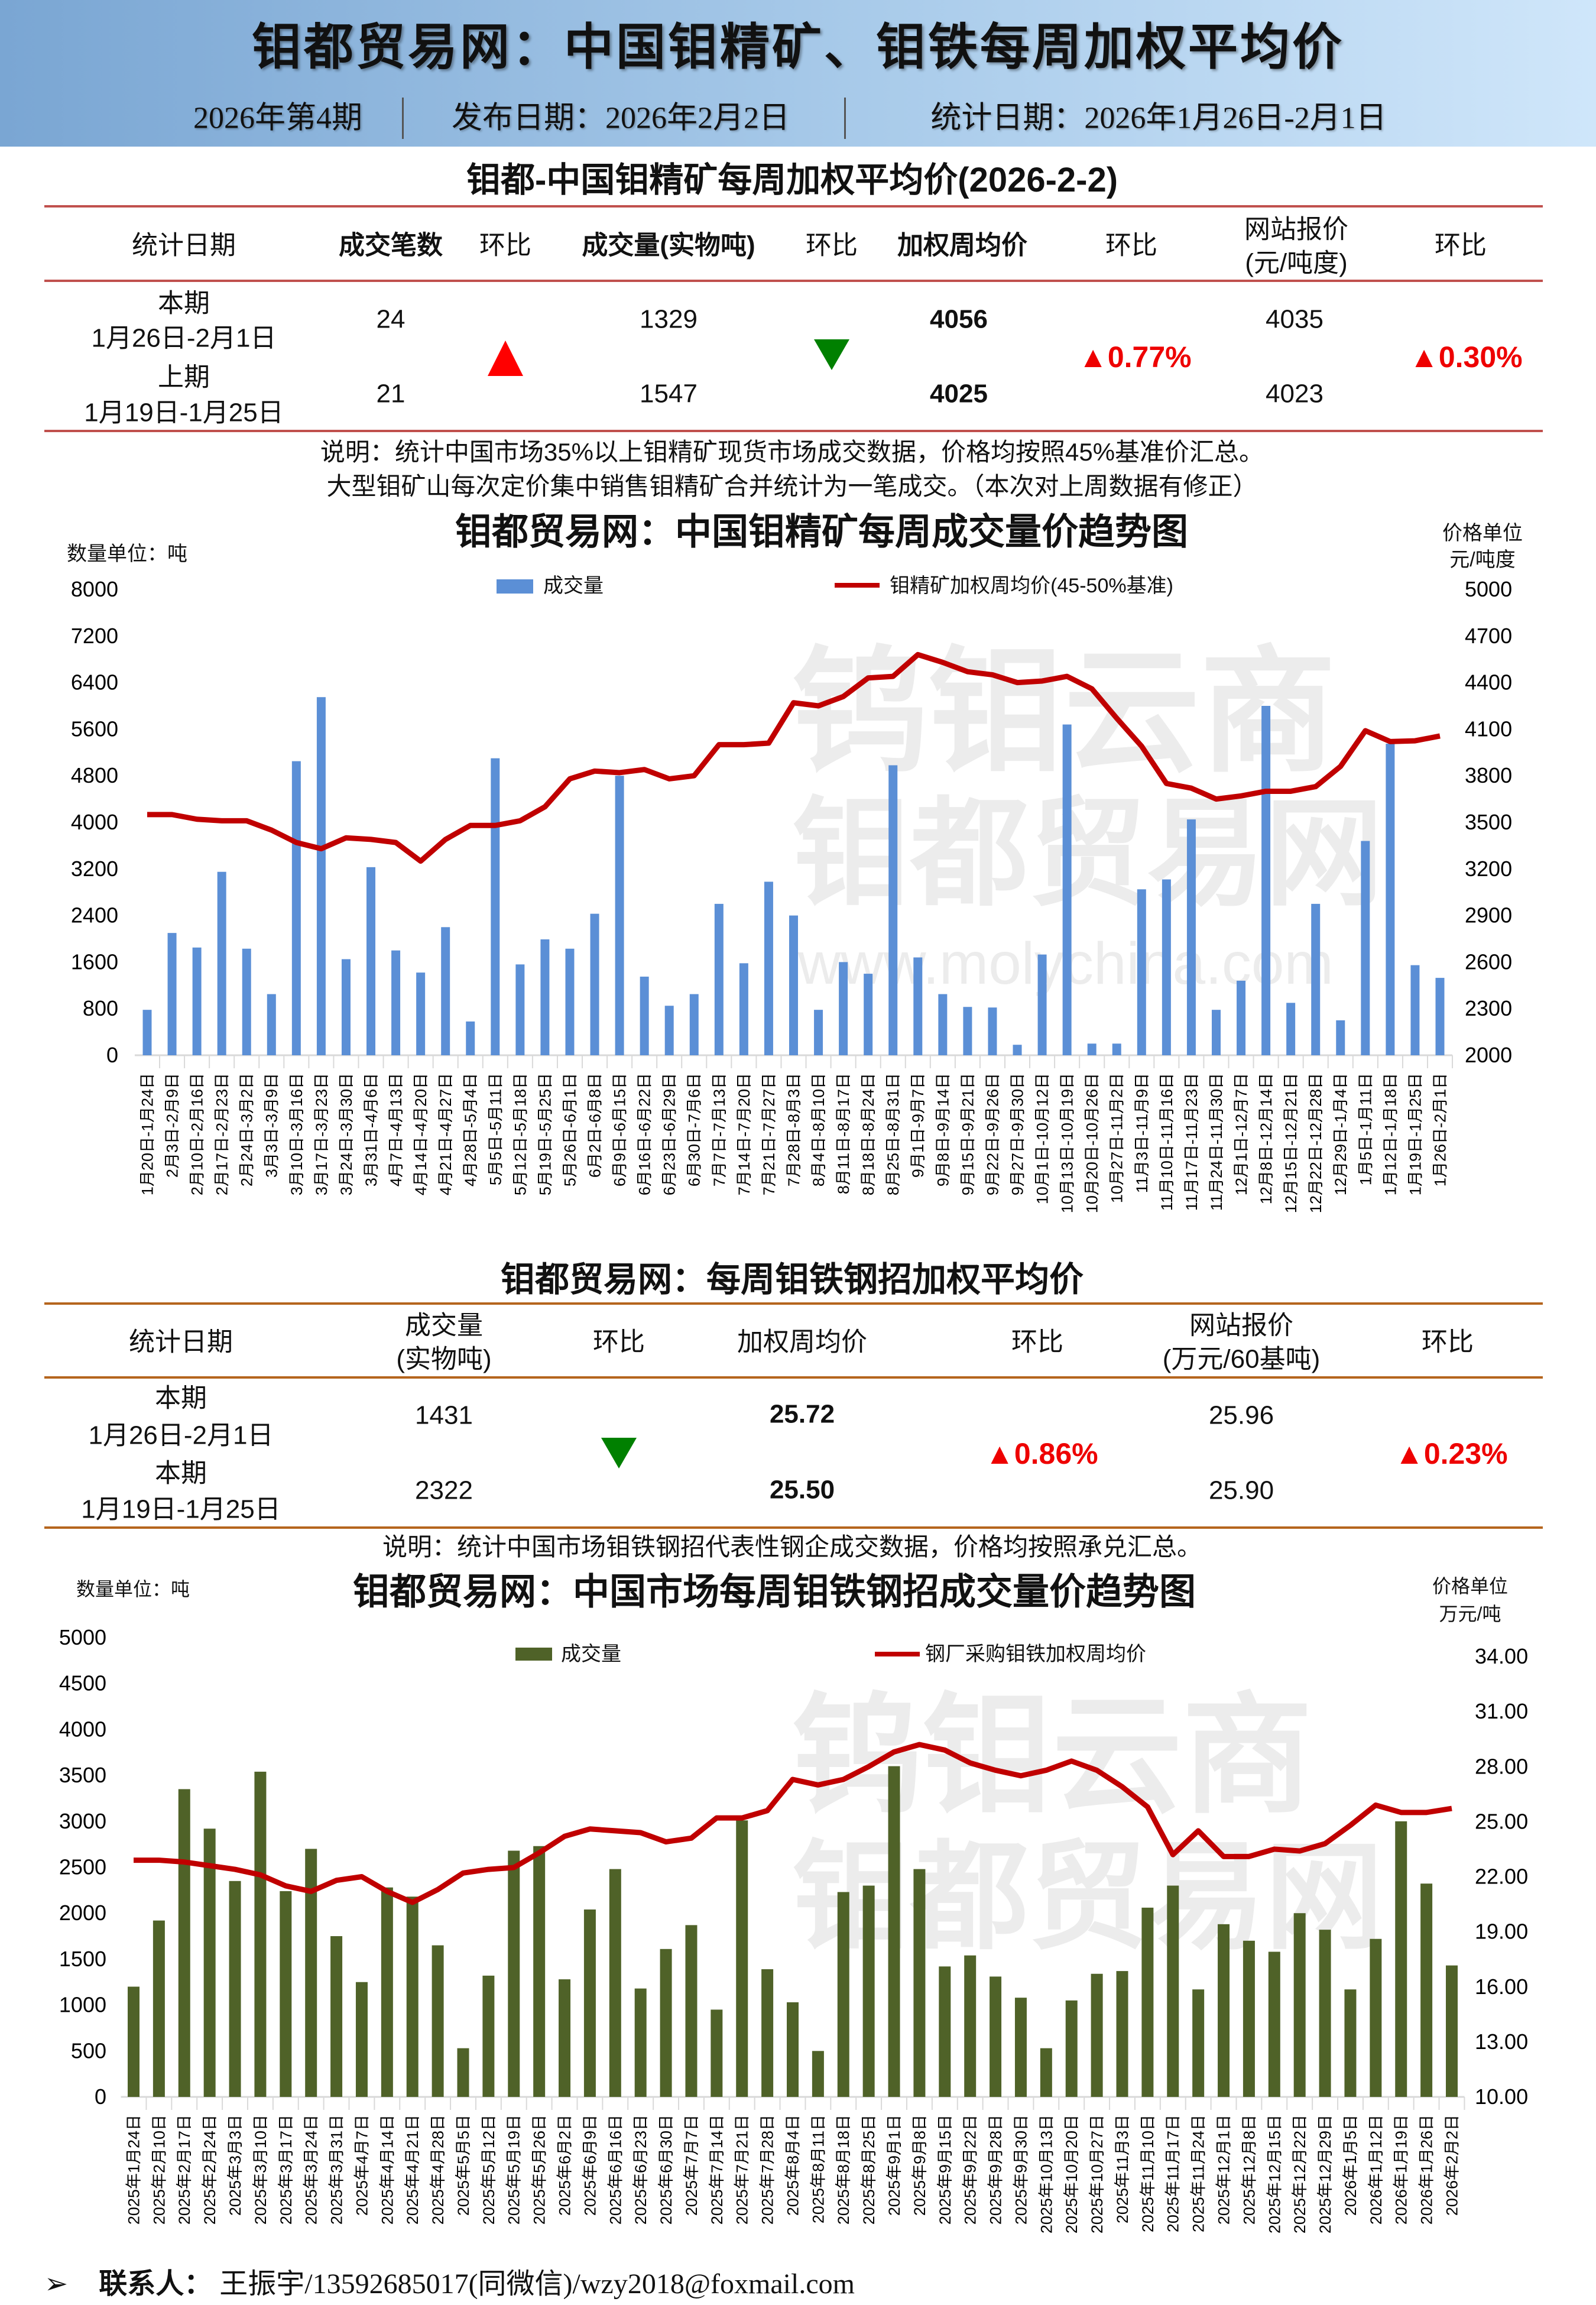 This screenshot has width=1596, height=2305. What do you see at coordinates (774, 1592) in the screenshot?
I see `chart2-title: 钼都贸易网：中国市场每周钼铁钢招成交量价趋势图` at bounding box center [774, 1592].